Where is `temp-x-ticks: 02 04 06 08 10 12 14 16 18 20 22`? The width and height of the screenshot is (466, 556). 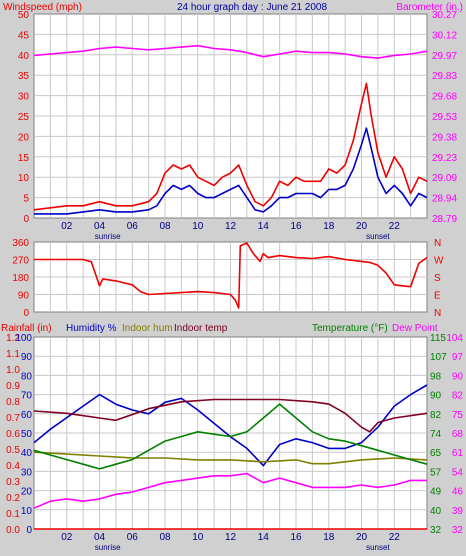 temp-x-ticks: 02 04 06 08 10 12 14 16 18 20 22 is located at coordinates (230, 537).